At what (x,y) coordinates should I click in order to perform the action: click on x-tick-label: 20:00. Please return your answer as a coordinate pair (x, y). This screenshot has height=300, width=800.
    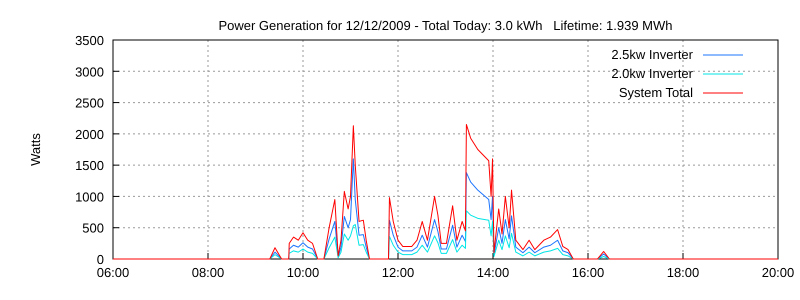
    Looking at the image, I should click on (778, 272).